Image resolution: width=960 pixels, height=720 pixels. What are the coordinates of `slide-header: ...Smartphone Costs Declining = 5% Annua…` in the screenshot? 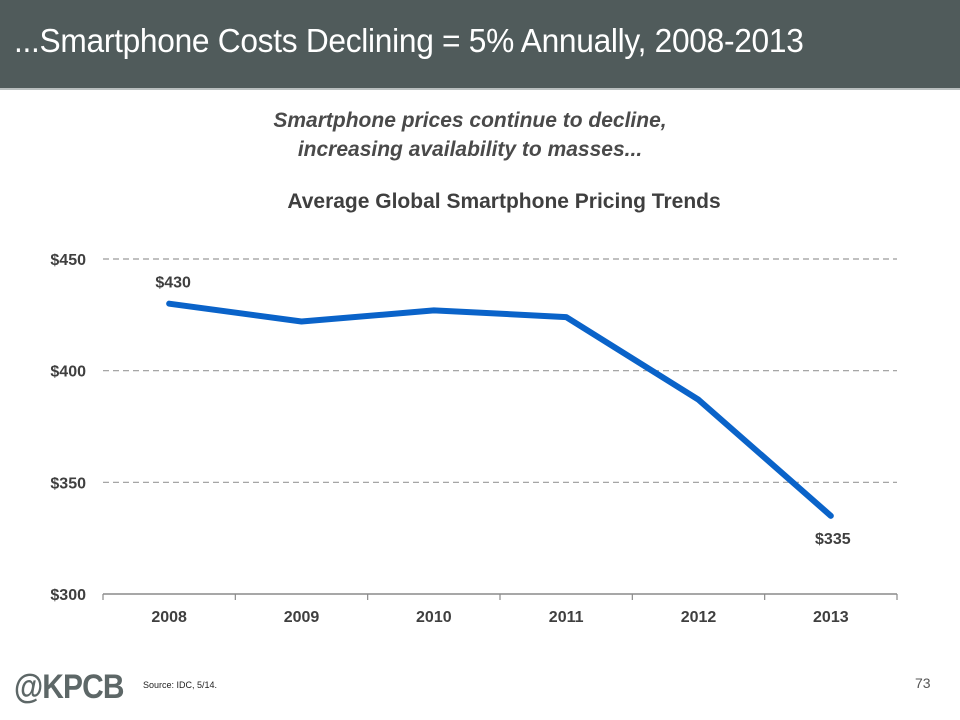 It's located at (480, 45).